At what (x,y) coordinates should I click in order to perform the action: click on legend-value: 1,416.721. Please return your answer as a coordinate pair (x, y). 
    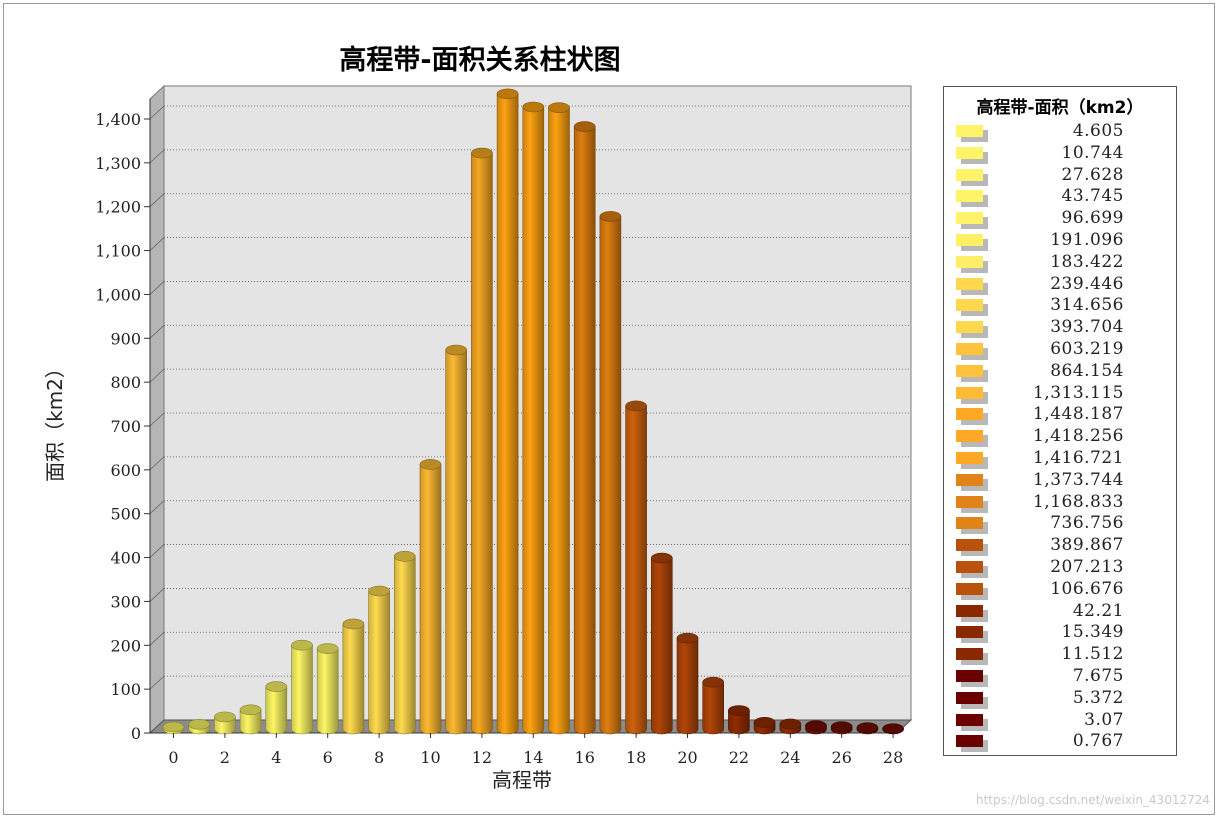
    Looking at the image, I should click on (1078, 458).